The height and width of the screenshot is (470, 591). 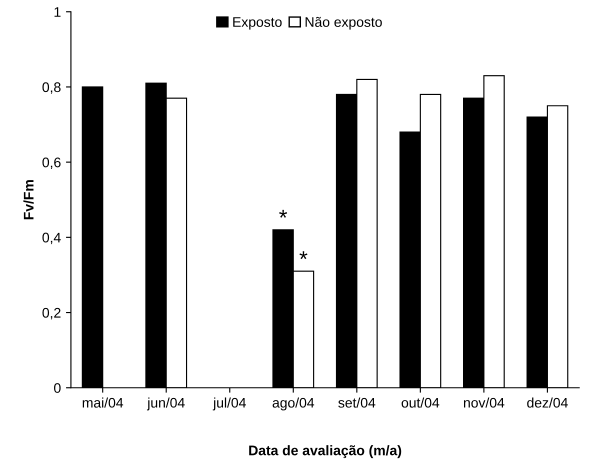 I want to click on y-tick-label: 0,4, so click(x=51, y=238).